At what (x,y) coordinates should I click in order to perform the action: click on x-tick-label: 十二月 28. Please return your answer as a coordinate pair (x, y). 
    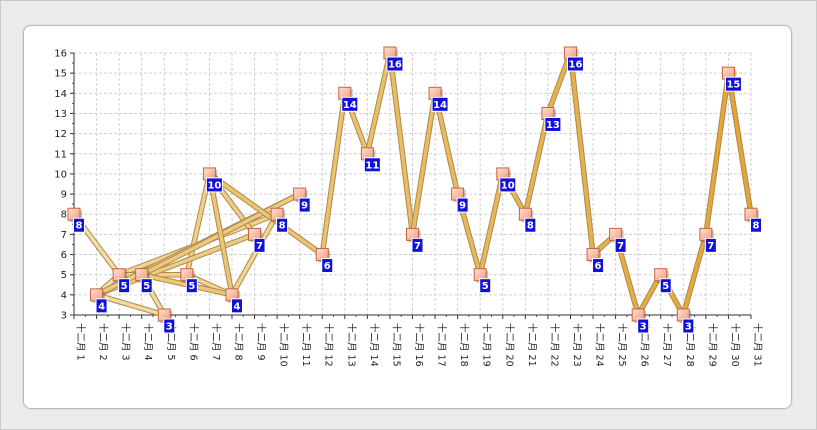
    Looking at the image, I should click on (690, 345).